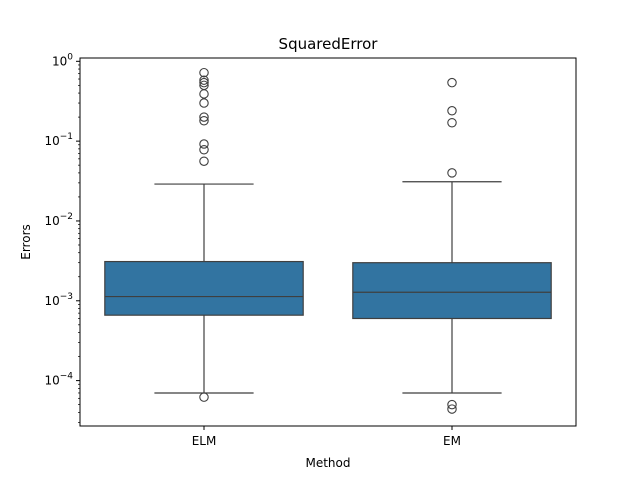  What do you see at coordinates (204, 441) in the screenshot?
I see `x-tick-label: ELM` at bounding box center [204, 441].